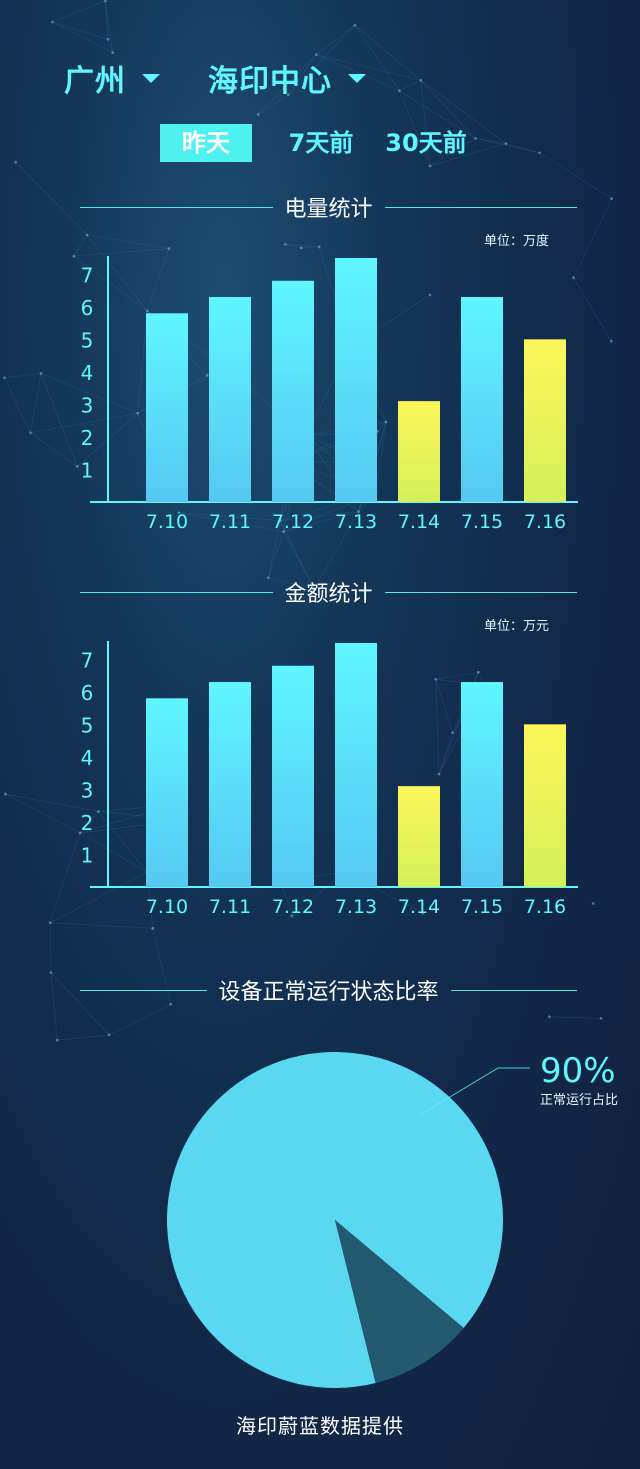  I want to click on pie-percent-label: 90%, so click(578, 1071).